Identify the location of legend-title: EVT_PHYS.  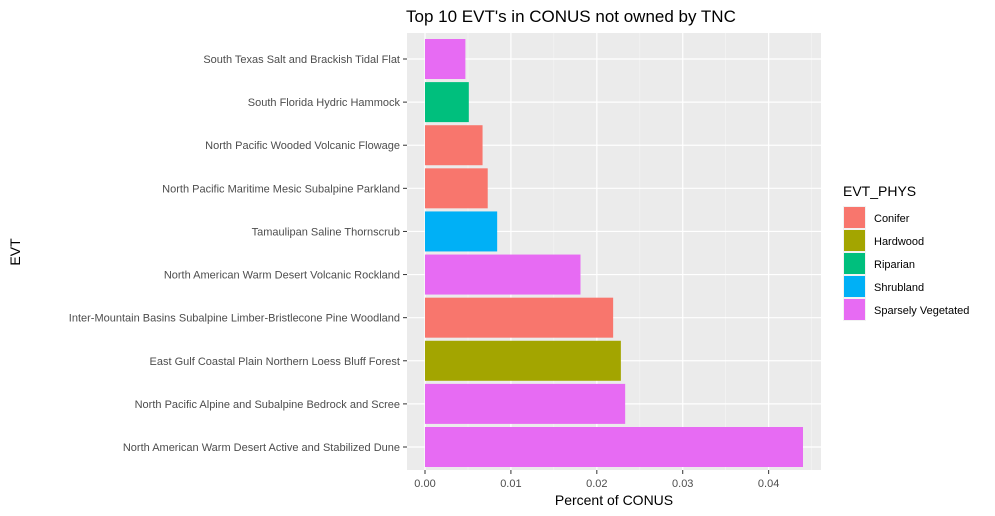
(879, 191).